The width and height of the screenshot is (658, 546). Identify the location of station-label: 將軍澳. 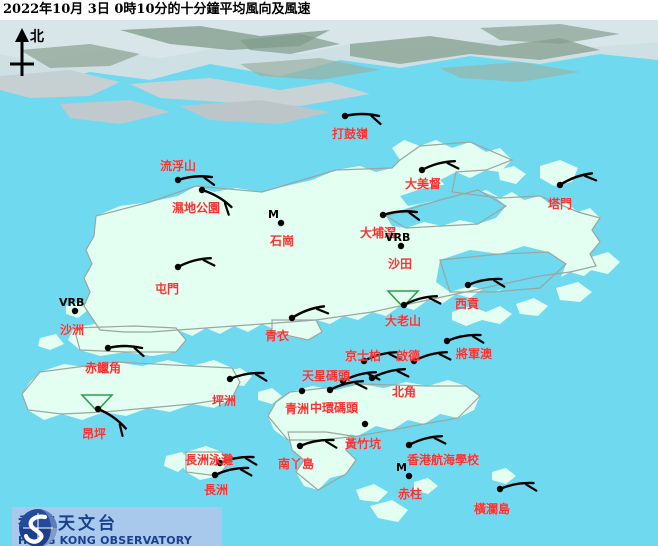
(474, 354).